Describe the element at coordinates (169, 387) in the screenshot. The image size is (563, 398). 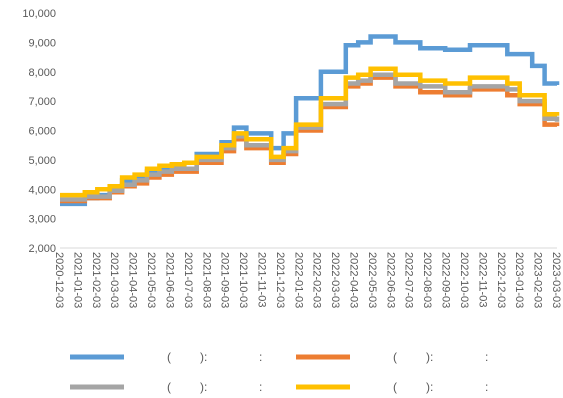
I see `legend-label-3: (` at that location.